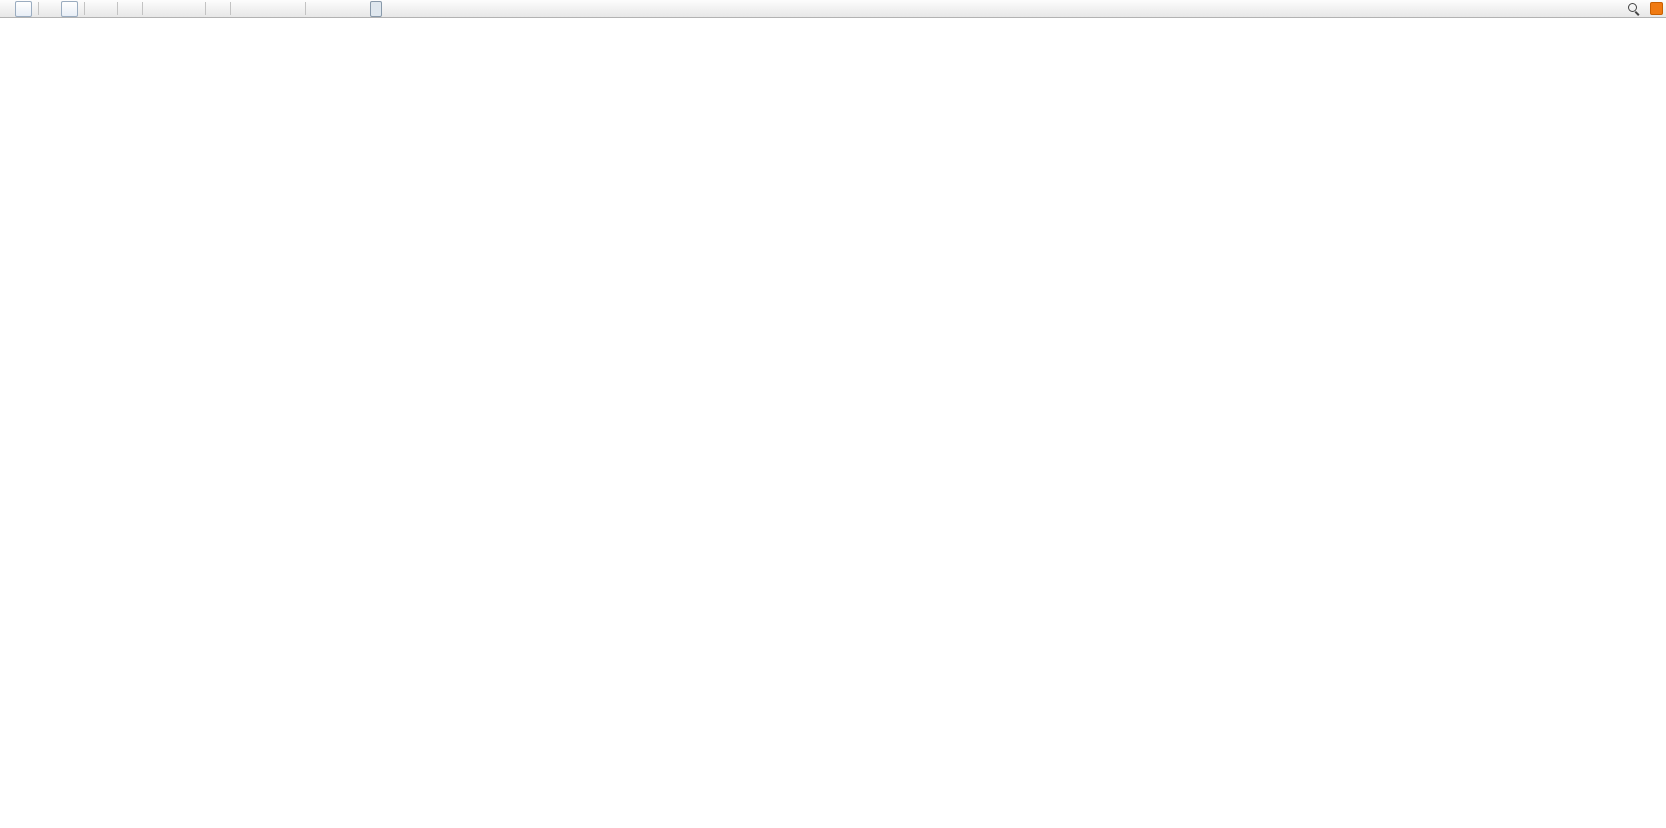  What do you see at coordinates (271, 9) in the screenshot?
I see `fibonacci-tool-button` at bounding box center [271, 9].